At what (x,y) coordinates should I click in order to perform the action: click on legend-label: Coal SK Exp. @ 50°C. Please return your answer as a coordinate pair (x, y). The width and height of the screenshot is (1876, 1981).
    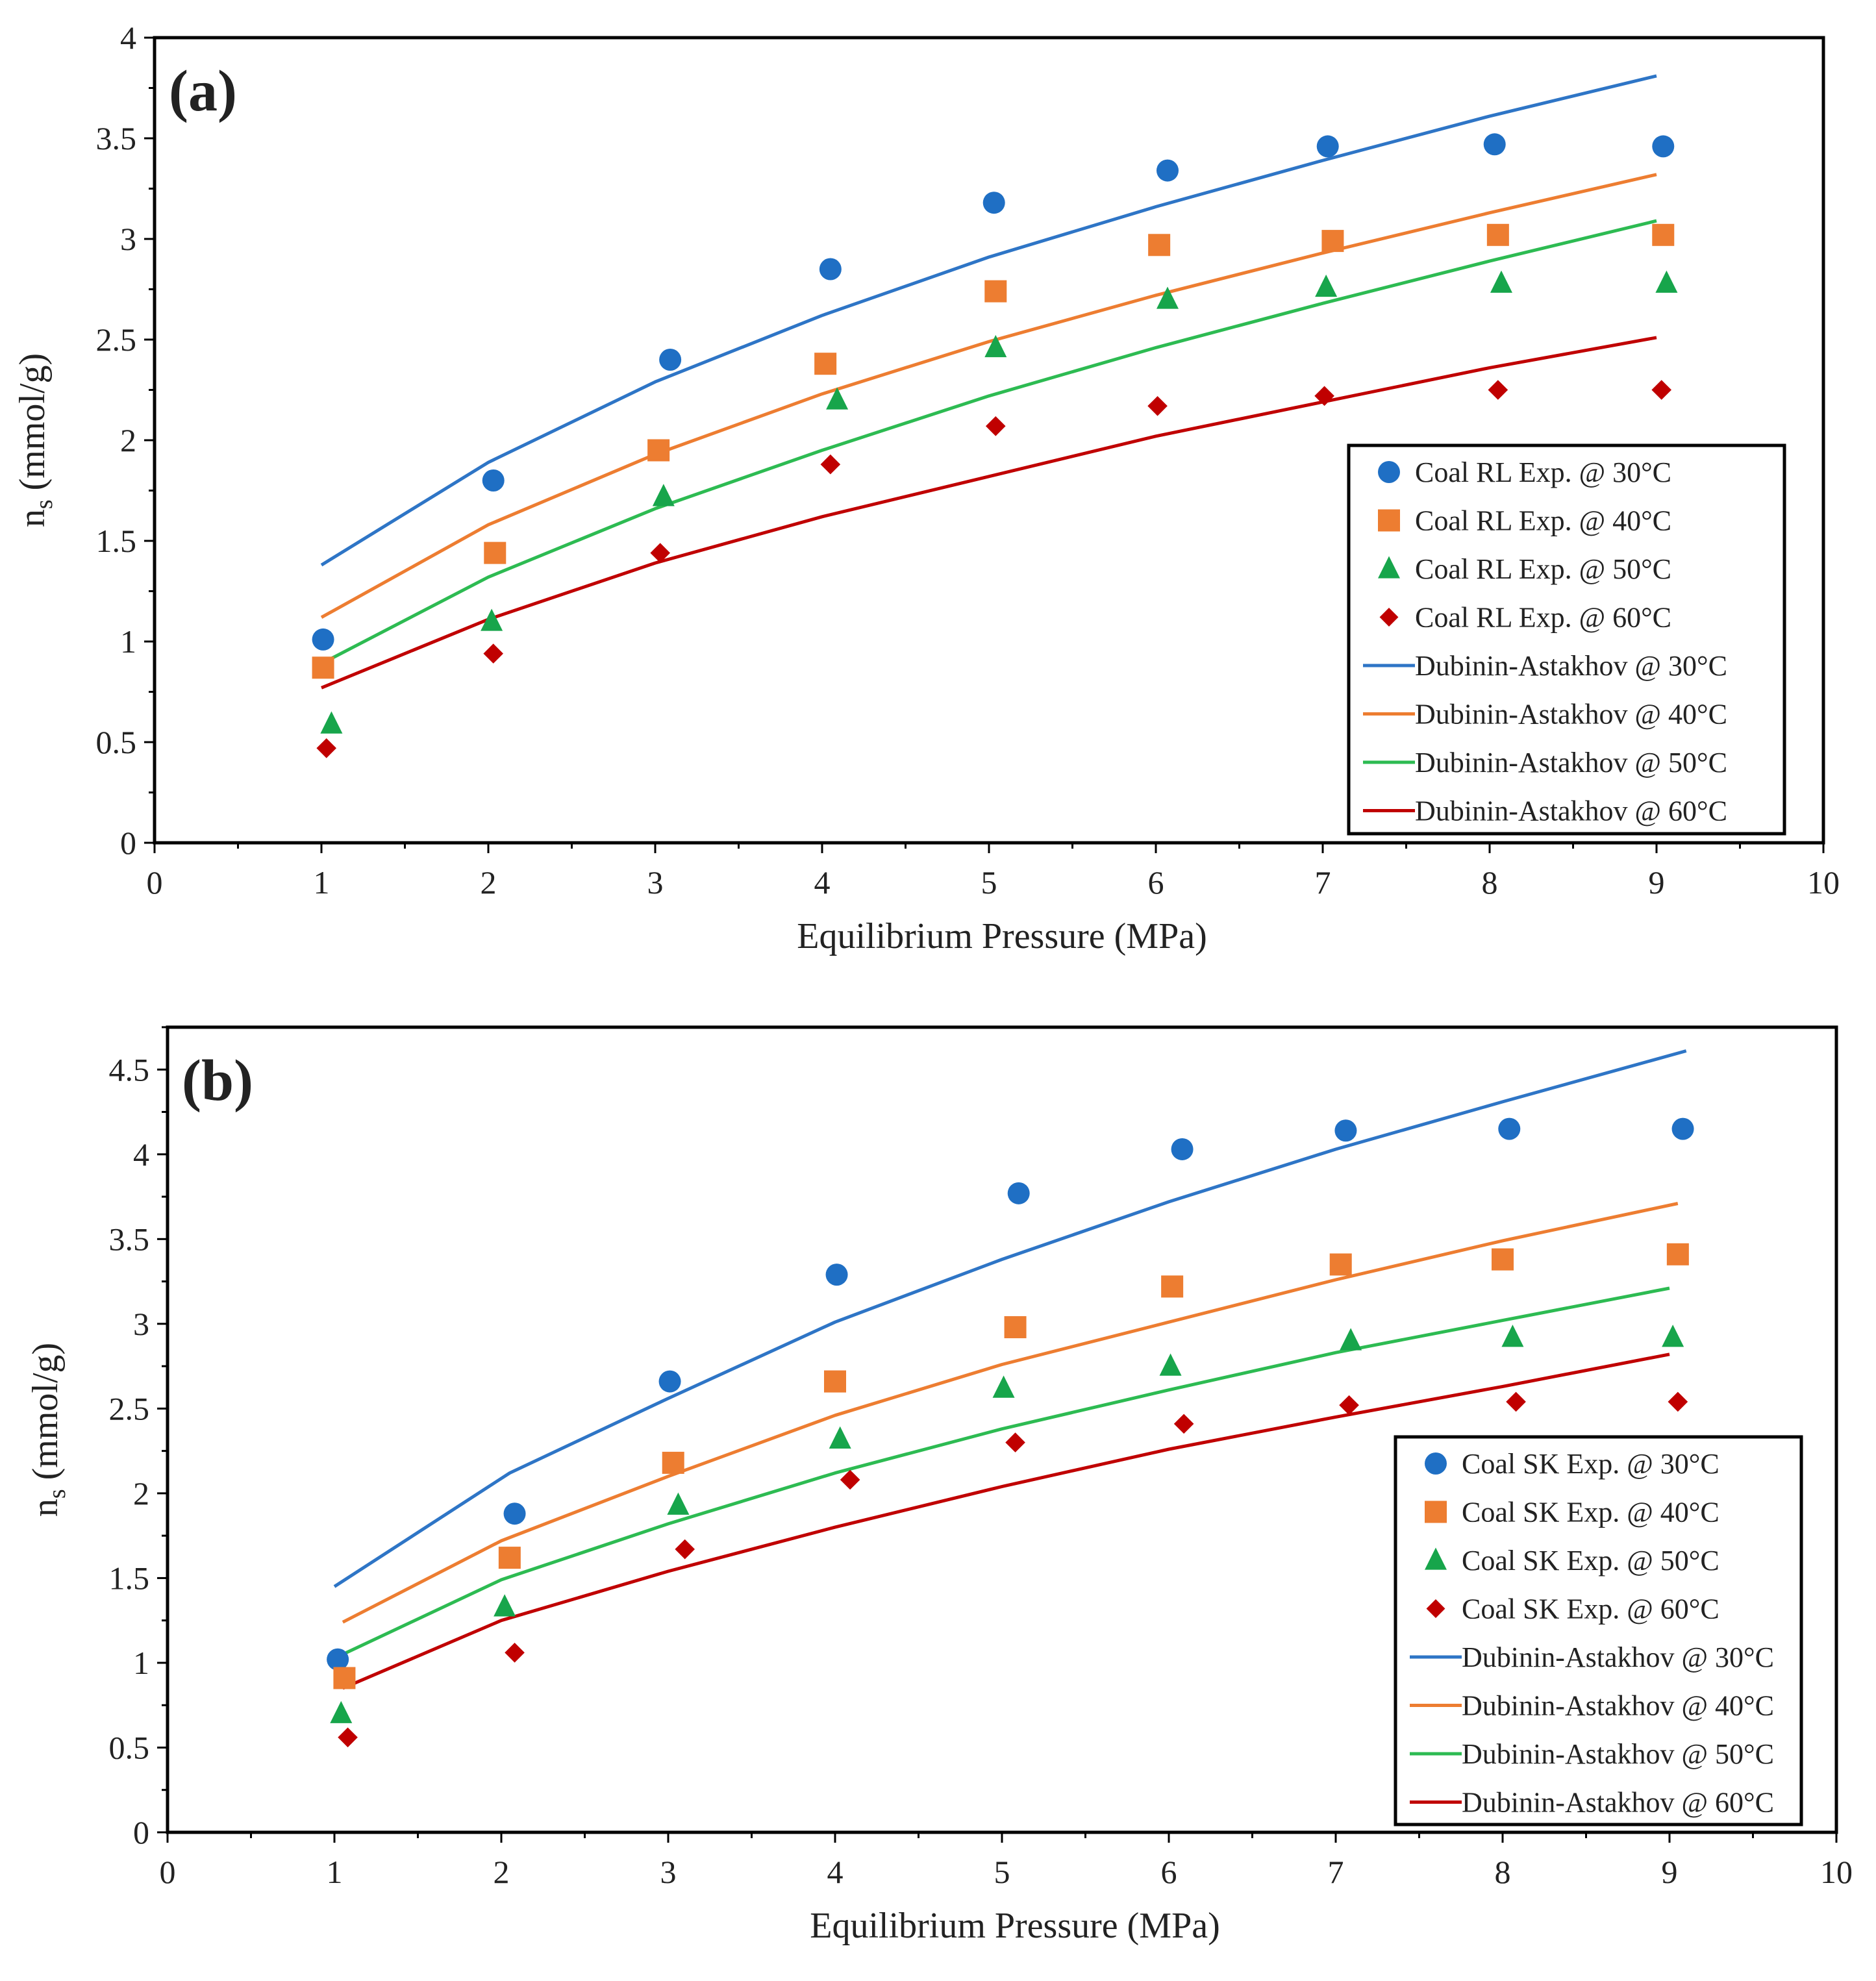
    Looking at the image, I should click on (1591, 1560).